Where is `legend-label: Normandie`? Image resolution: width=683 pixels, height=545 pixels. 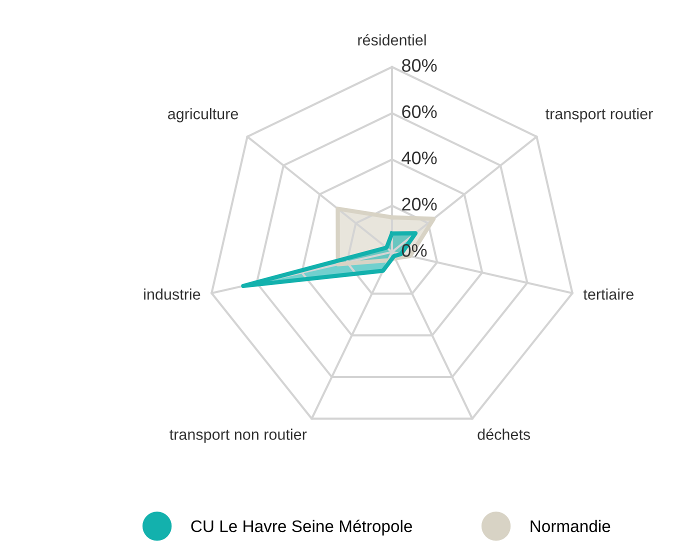
legend-label: Normandie is located at coordinates (570, 526).